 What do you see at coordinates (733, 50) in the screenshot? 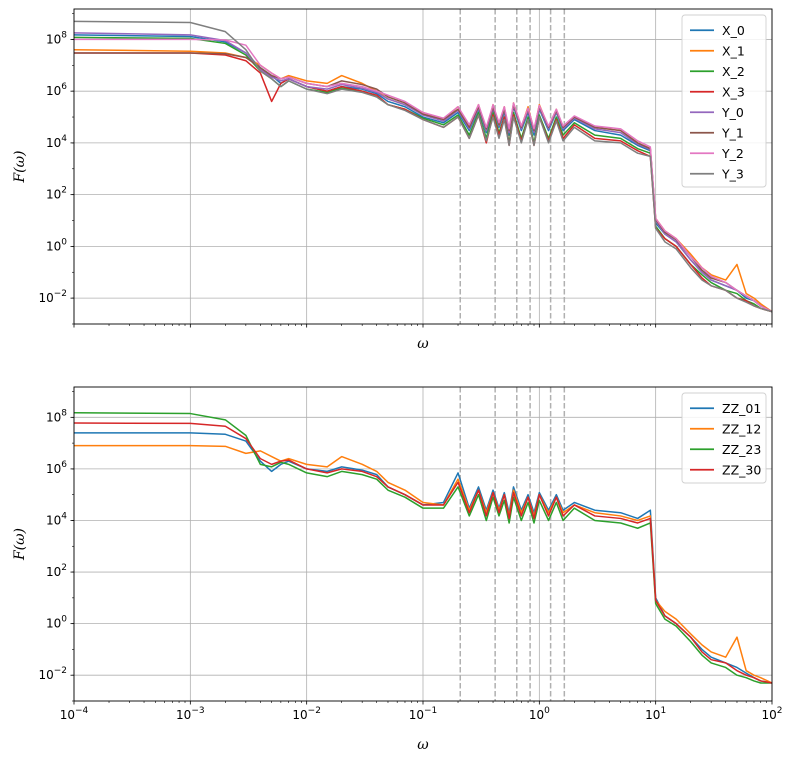
I see `legend-entry: X_1` at bounding box center [733, 50].